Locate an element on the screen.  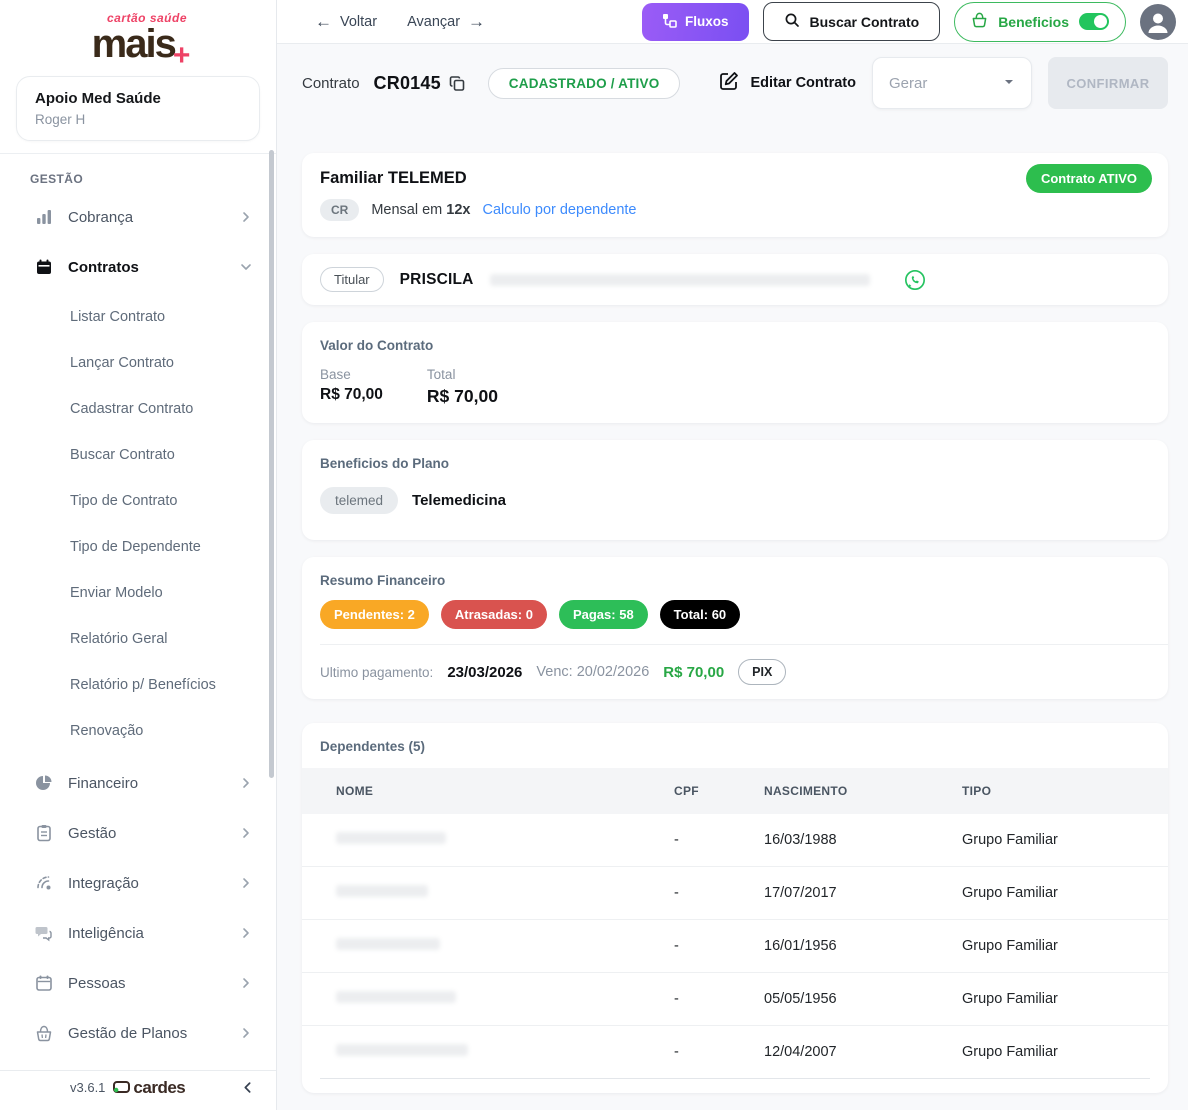
dependente-nascimento: 16/03/1988 is located at coordinates (800, 840).